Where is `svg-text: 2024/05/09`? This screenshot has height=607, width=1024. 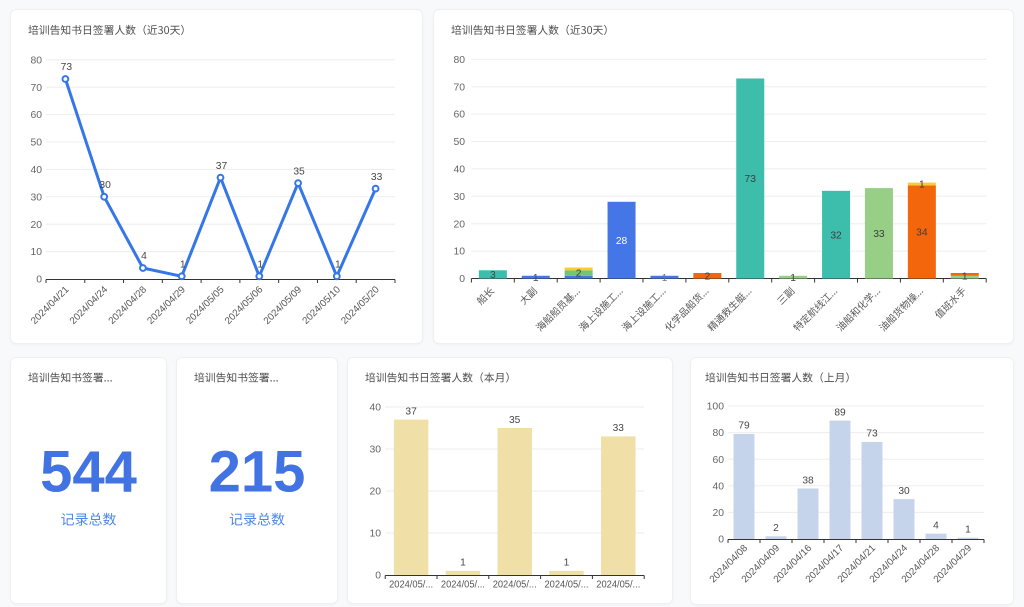 svg-text: 2024/05/09 is located at coordinates (283, 305).